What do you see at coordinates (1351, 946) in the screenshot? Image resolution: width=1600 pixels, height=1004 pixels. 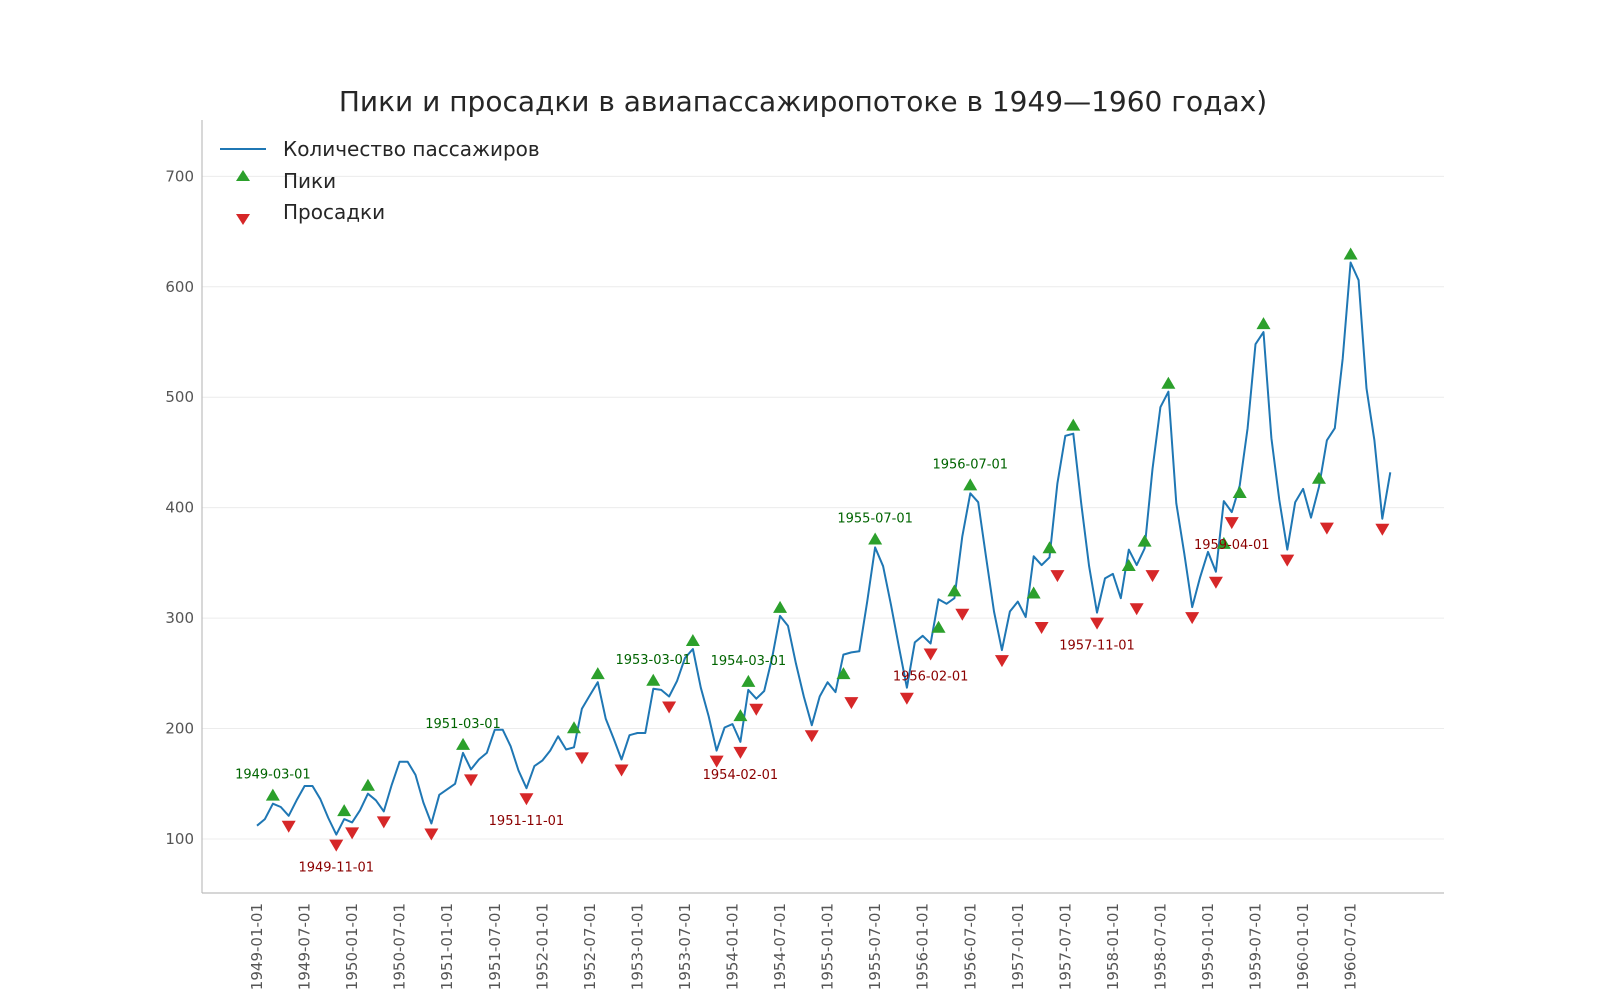 I see `x-tick-label: 1960-07-01` at bounding box center [1351, 946].